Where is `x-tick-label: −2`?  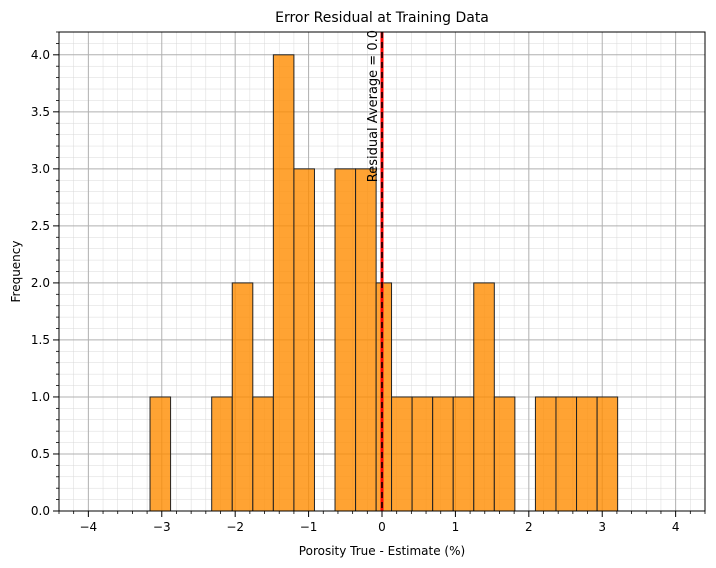
x-tick-label: −2 is located at coordinates (235, 527).